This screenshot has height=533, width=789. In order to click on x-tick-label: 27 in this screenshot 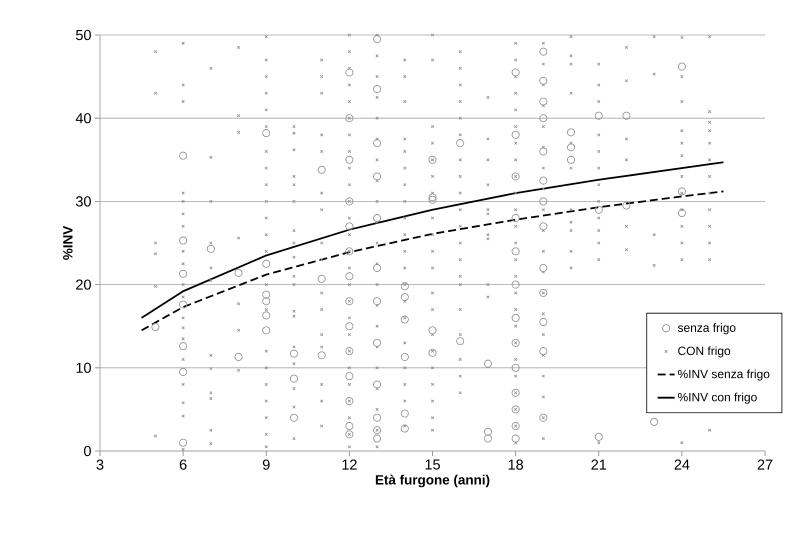, I will do `click(765, 465)`.